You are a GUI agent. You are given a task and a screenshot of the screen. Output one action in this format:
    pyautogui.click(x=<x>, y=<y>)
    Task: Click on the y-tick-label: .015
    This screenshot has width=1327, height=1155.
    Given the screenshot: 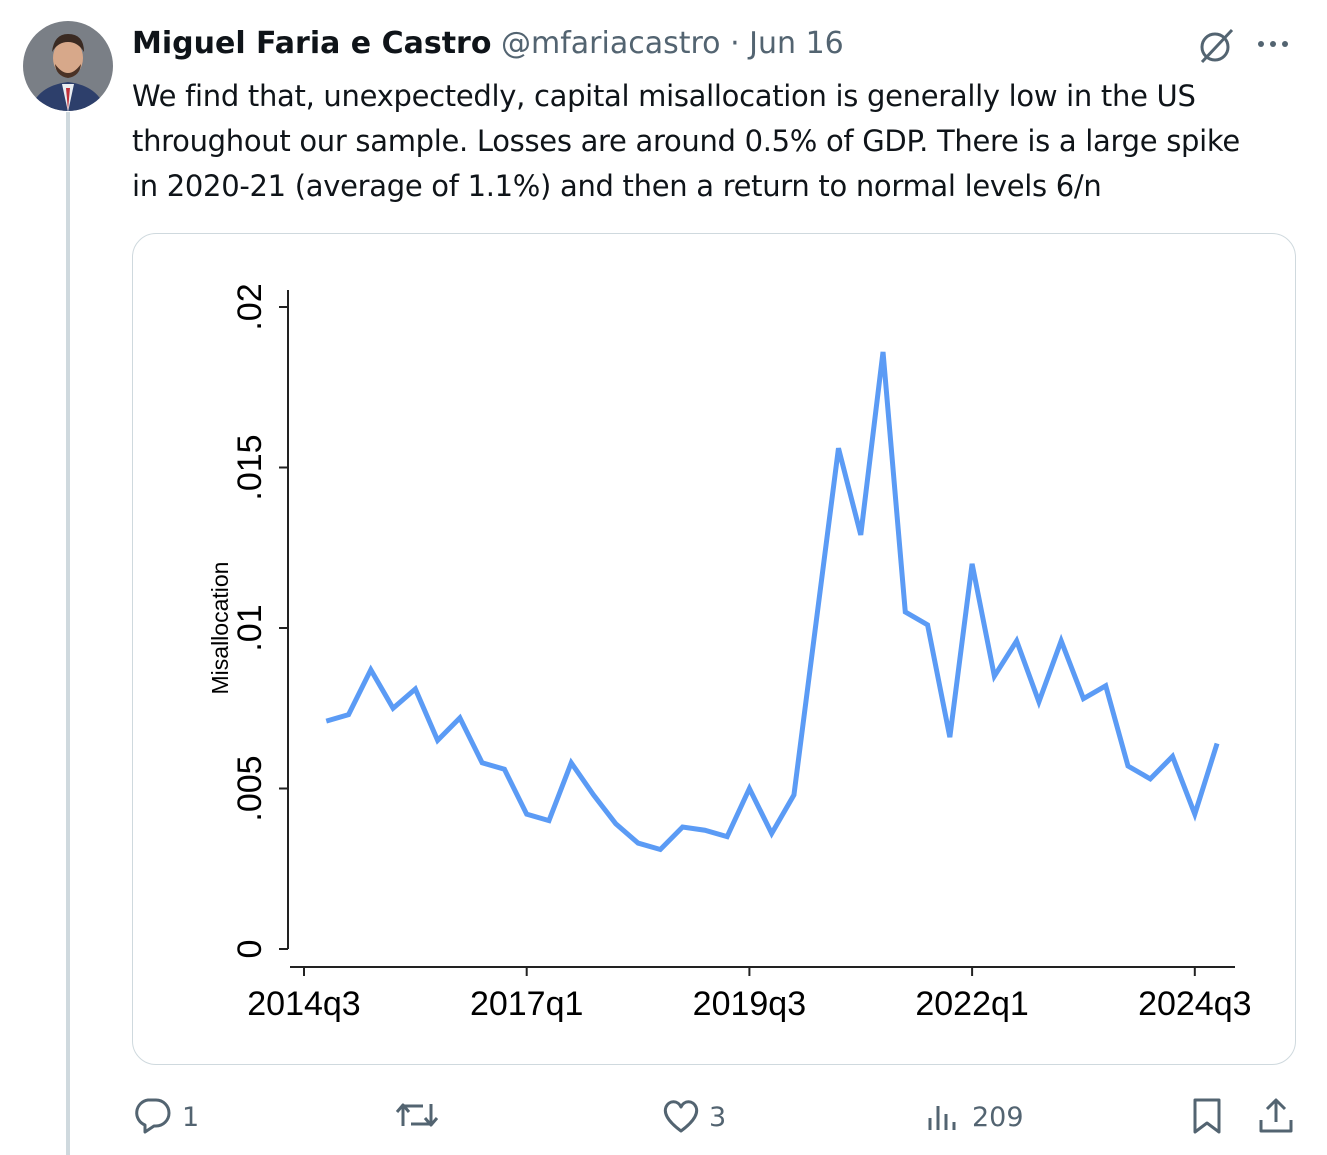 What is the action you would take?
    pyautogui.click(x=250, y=467)
    